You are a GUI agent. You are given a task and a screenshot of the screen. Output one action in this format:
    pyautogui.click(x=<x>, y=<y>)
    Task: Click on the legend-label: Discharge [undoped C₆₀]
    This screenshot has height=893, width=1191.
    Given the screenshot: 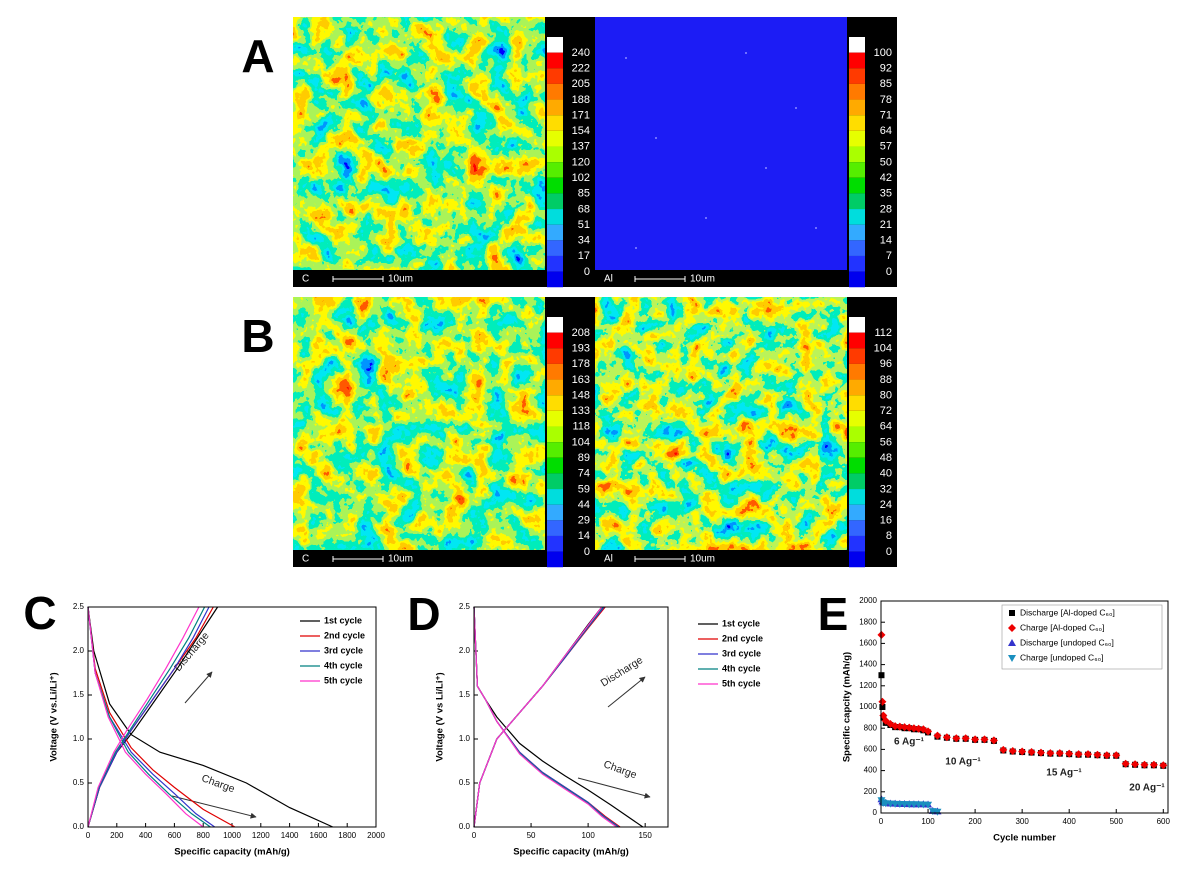 What is the action you would take?
    pyautogui.click(x=1067, y=642)
    